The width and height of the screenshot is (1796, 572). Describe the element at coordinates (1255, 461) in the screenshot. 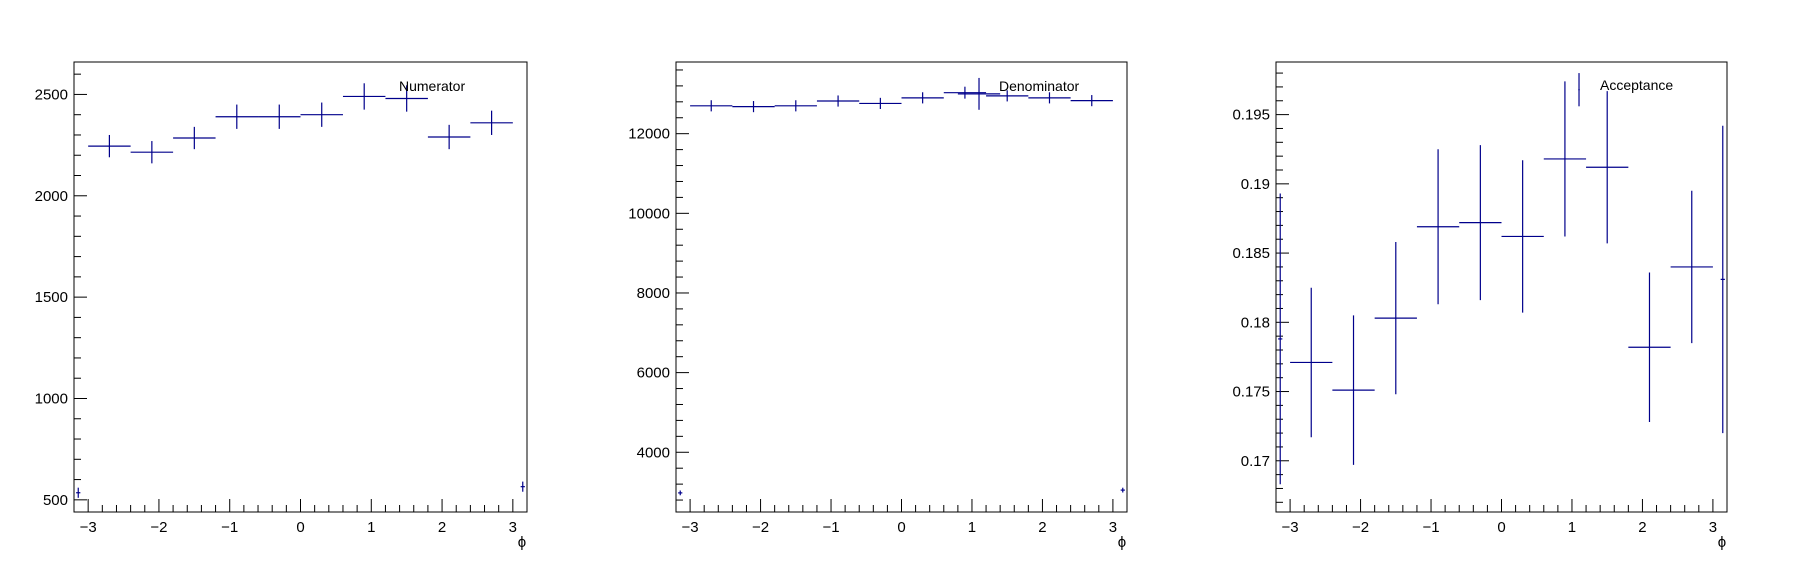

I see `y-tick-label: 0.17` at that location.